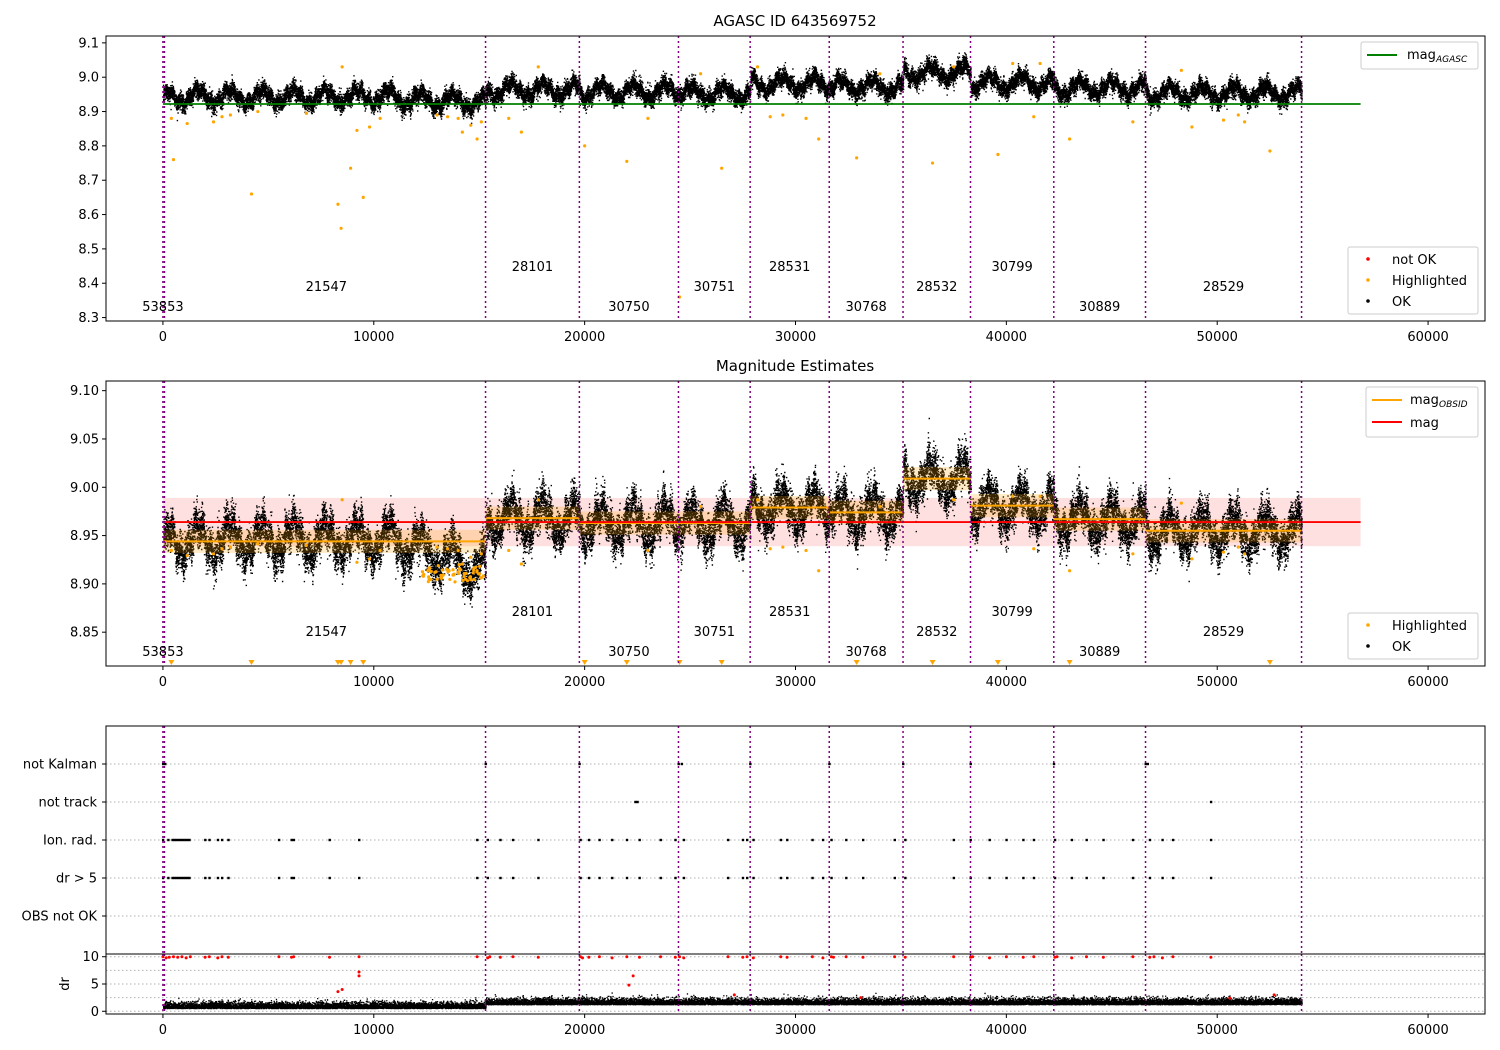  Describe the element at coordinates (326, 287) in the screenshot. I see `obsid-label: 21547` at that location.